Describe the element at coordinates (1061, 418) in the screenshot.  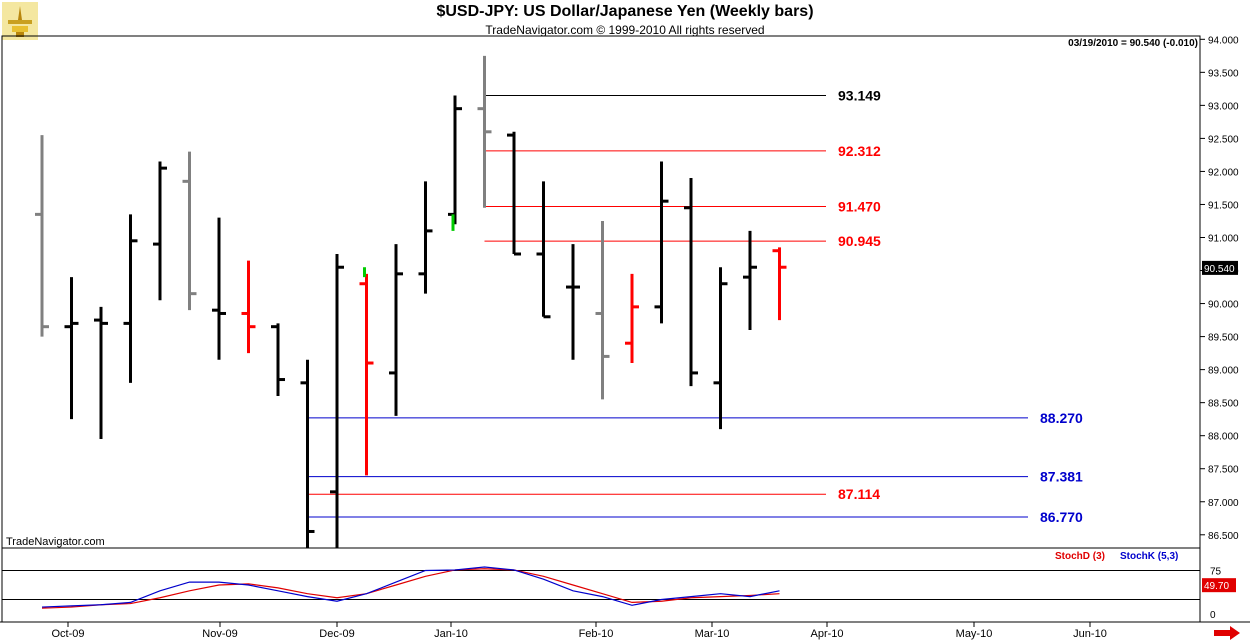
I see `level-label: 88.270` at that location.